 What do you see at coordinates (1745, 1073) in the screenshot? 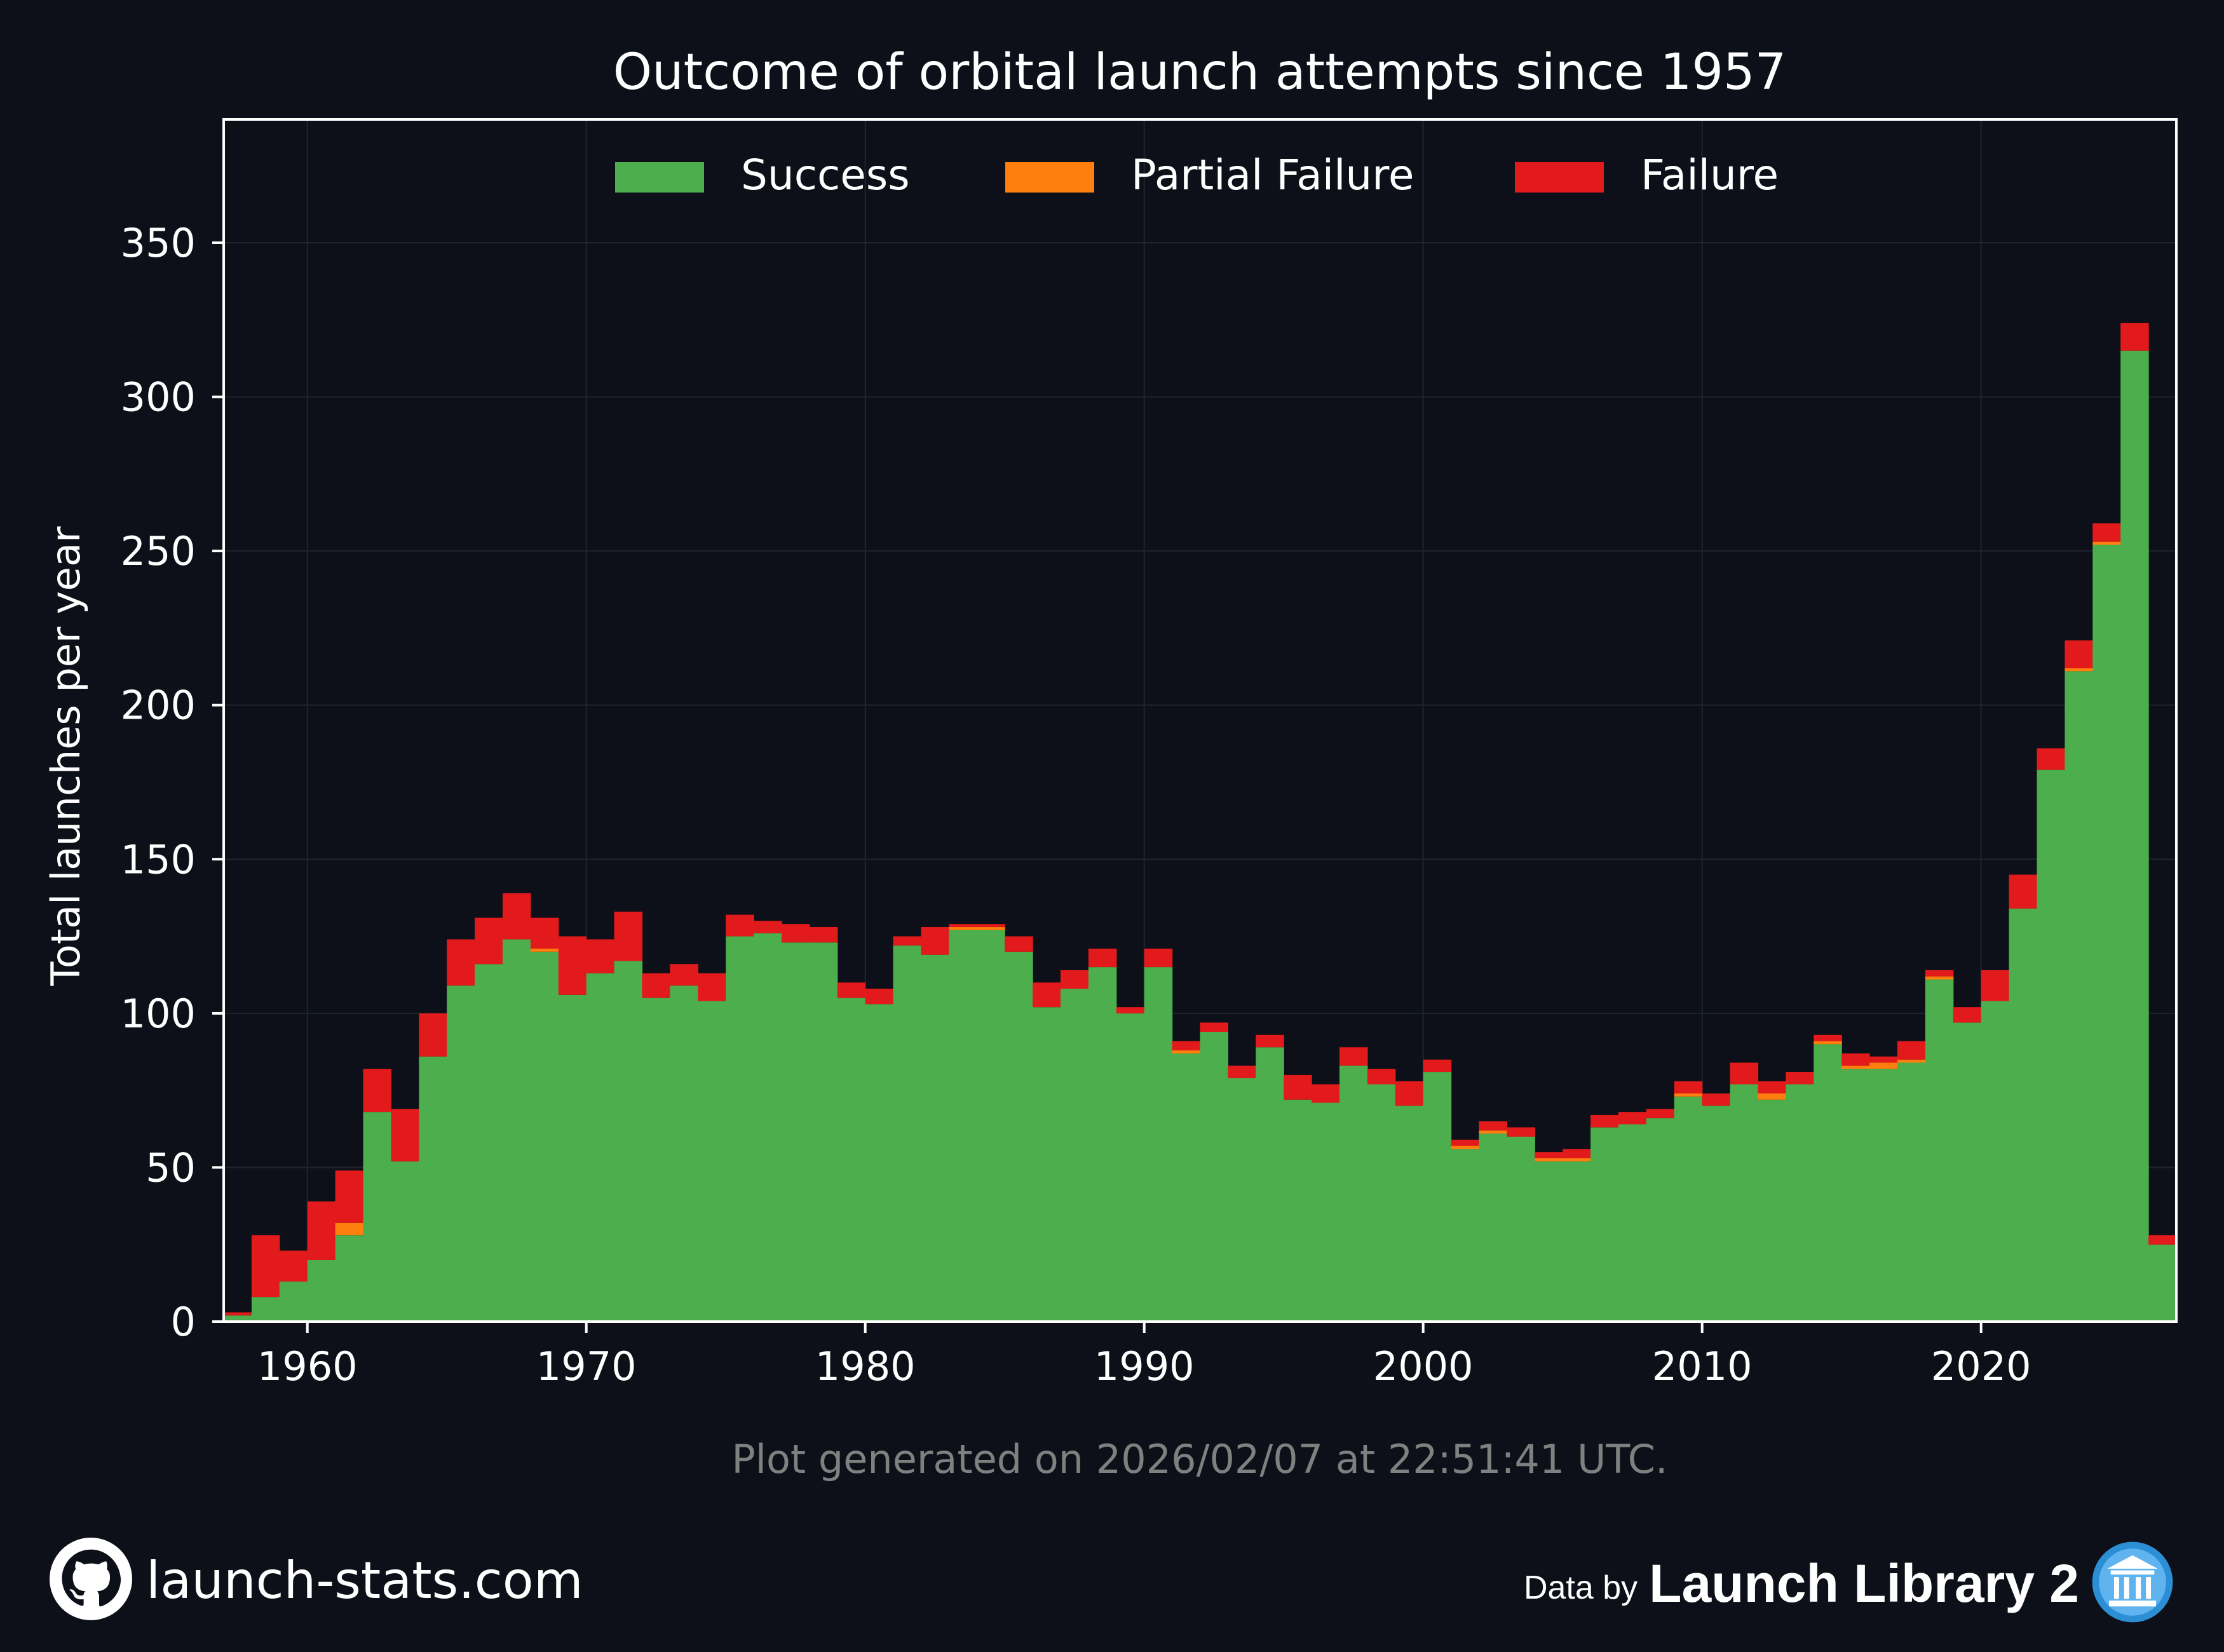
I see `bar-failure-2011` at bounding box center [1745, 1073].